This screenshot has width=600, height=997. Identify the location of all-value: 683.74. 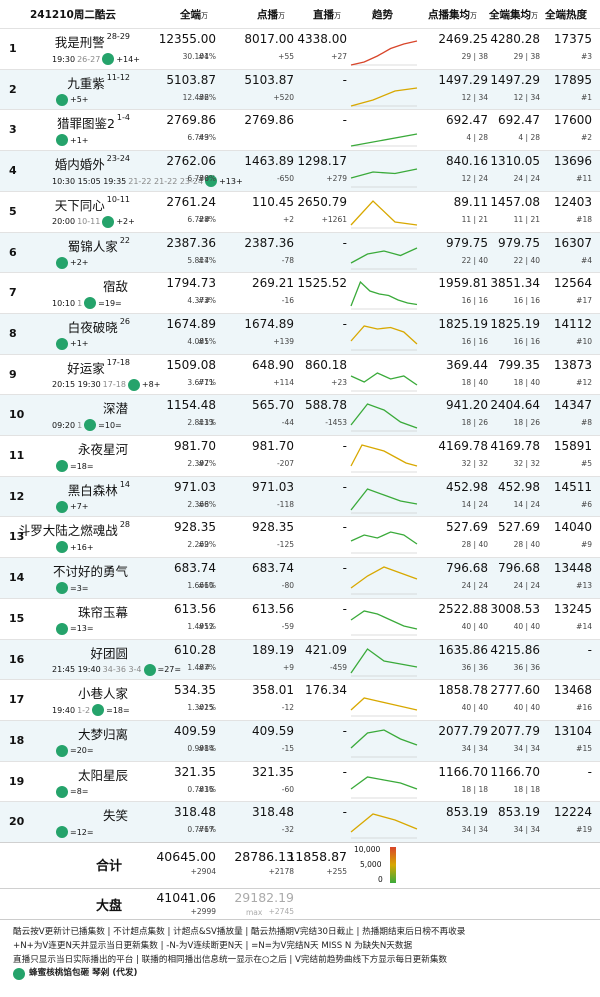
(195, 568).